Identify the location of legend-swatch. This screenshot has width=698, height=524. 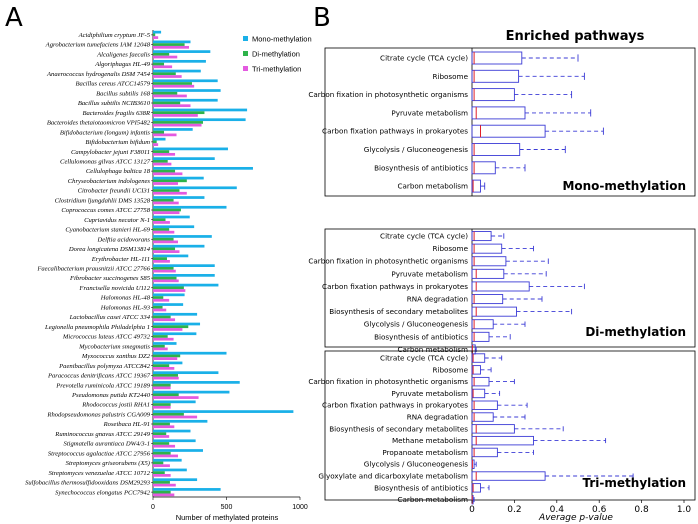
(245, 38).